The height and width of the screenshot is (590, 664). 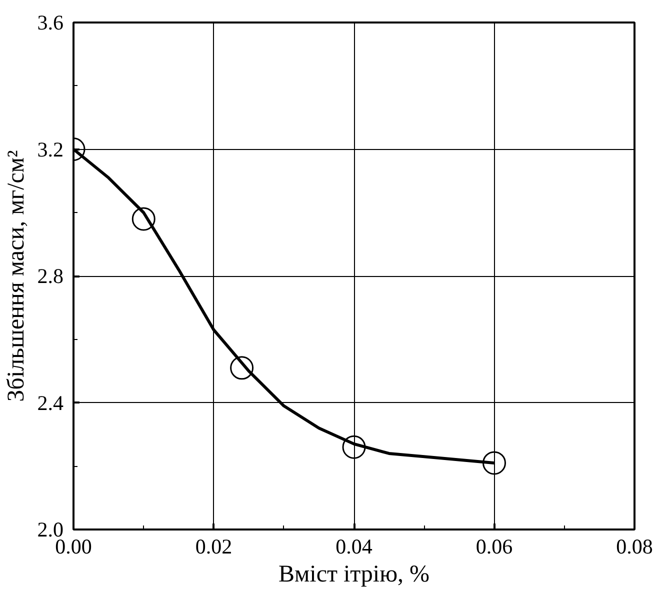 What do you see at coordinates (213, 546) in the screenshot?
I see `x-tick-label: 0.02` at bounding box center [213, 546].